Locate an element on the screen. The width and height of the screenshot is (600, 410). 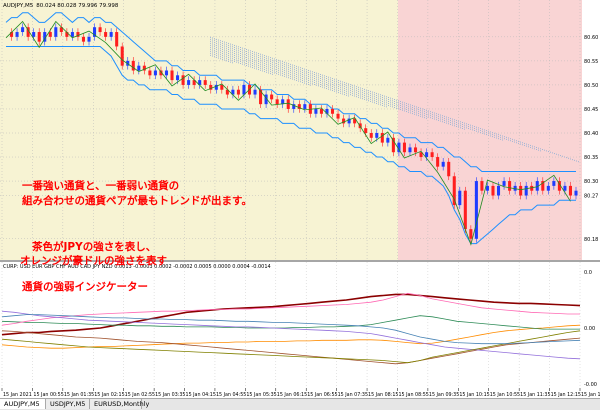
strength-line-nzd is located at coordinates (291, 329).